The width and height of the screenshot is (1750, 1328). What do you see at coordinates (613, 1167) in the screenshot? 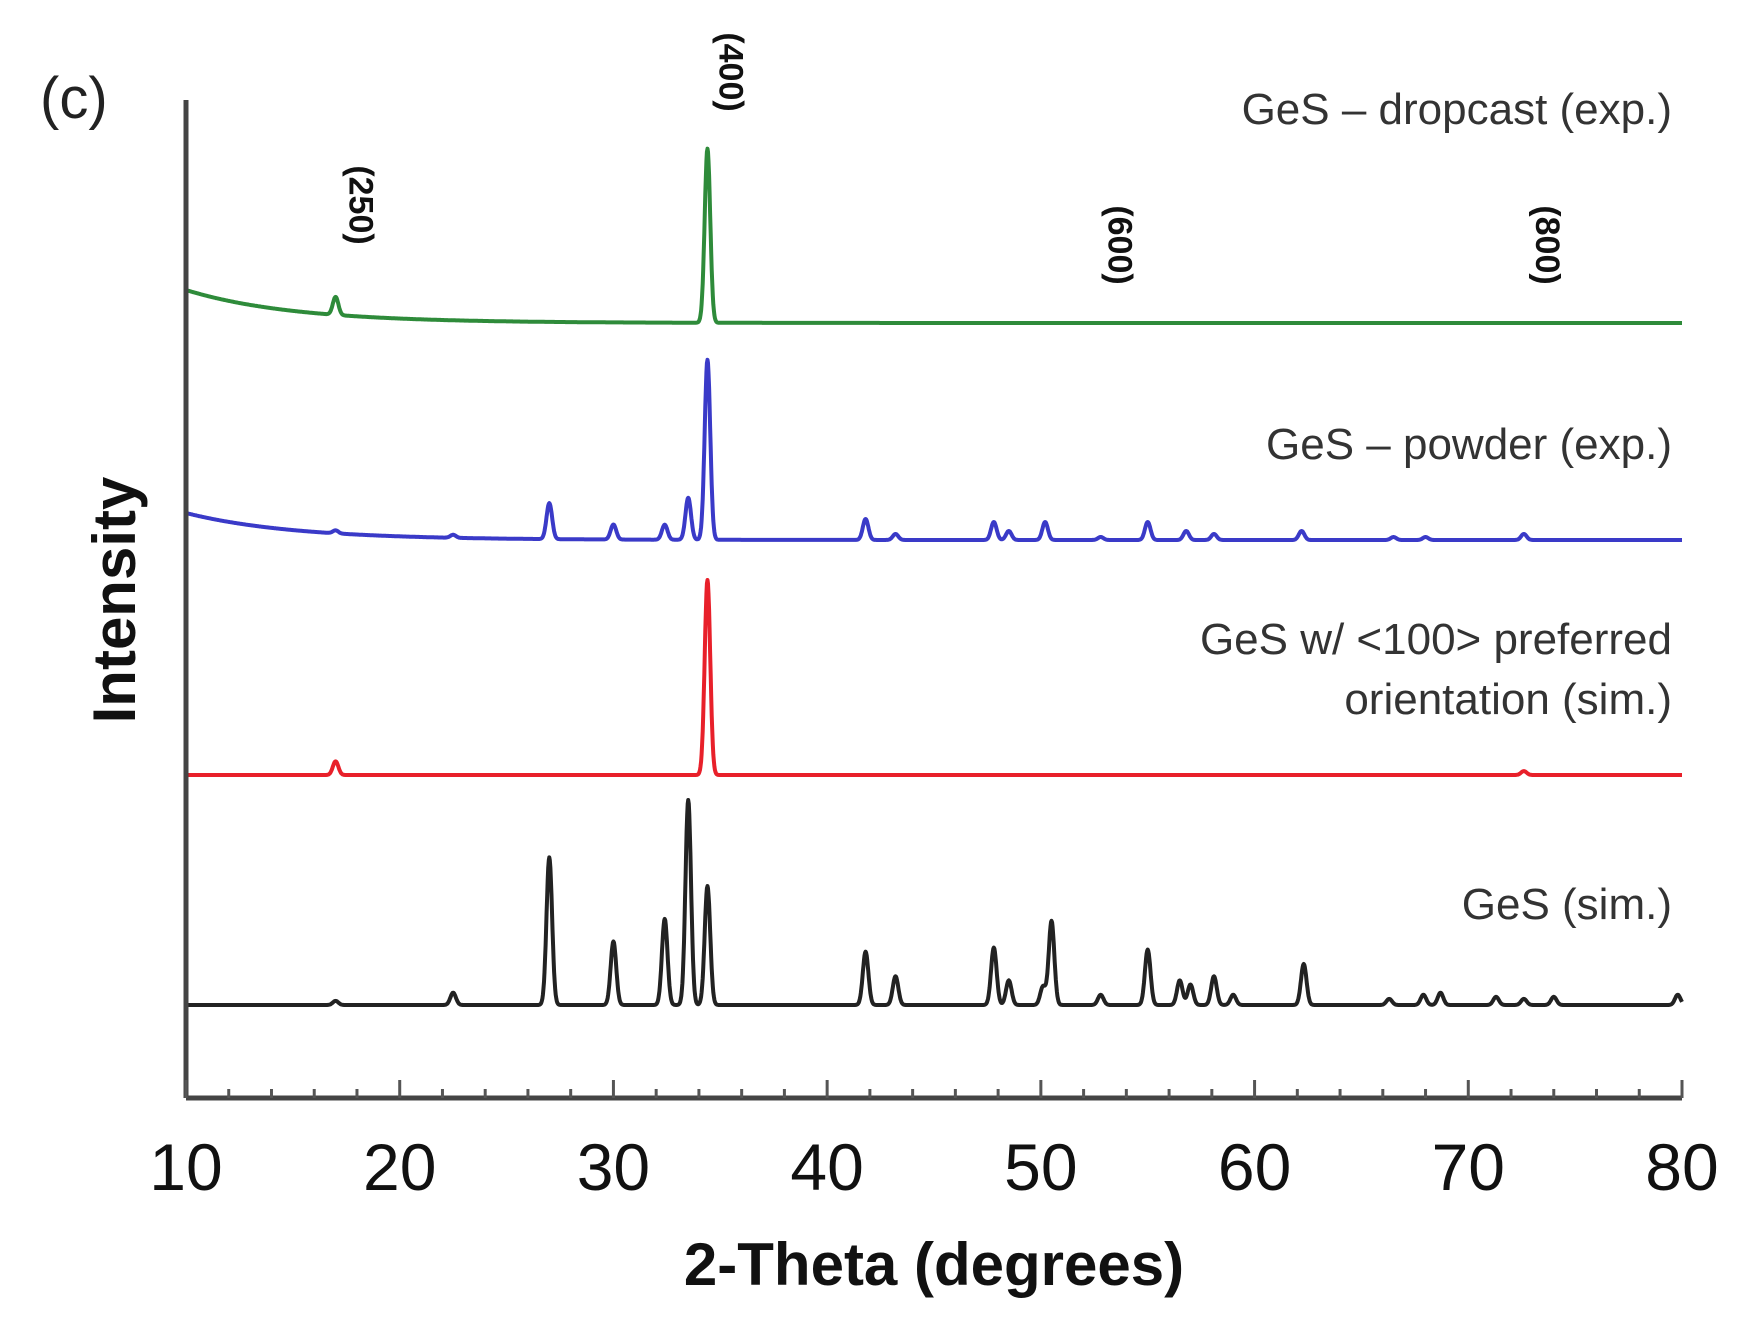
I see `x-tick-label: 30` at bounding box center [613, 1167].